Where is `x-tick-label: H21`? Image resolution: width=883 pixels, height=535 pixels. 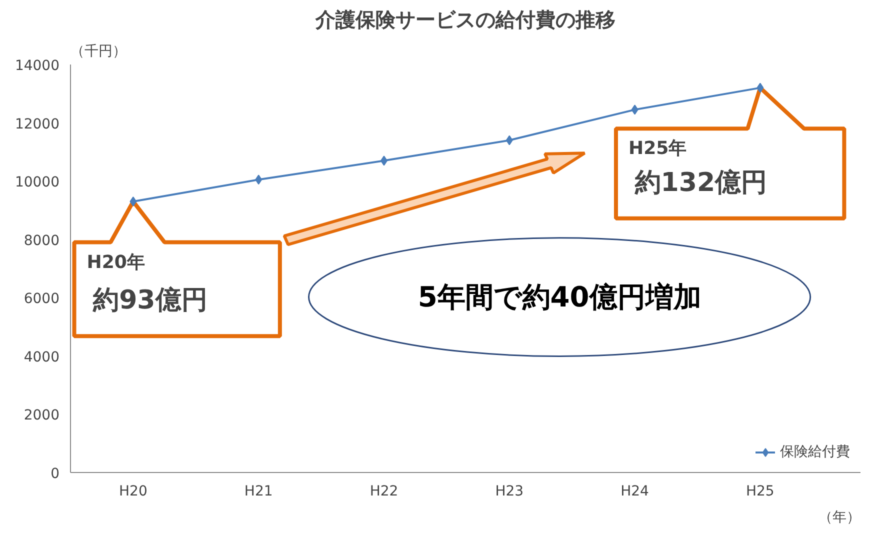
x-tick-label: H21 is located at coordinates (258, 492).